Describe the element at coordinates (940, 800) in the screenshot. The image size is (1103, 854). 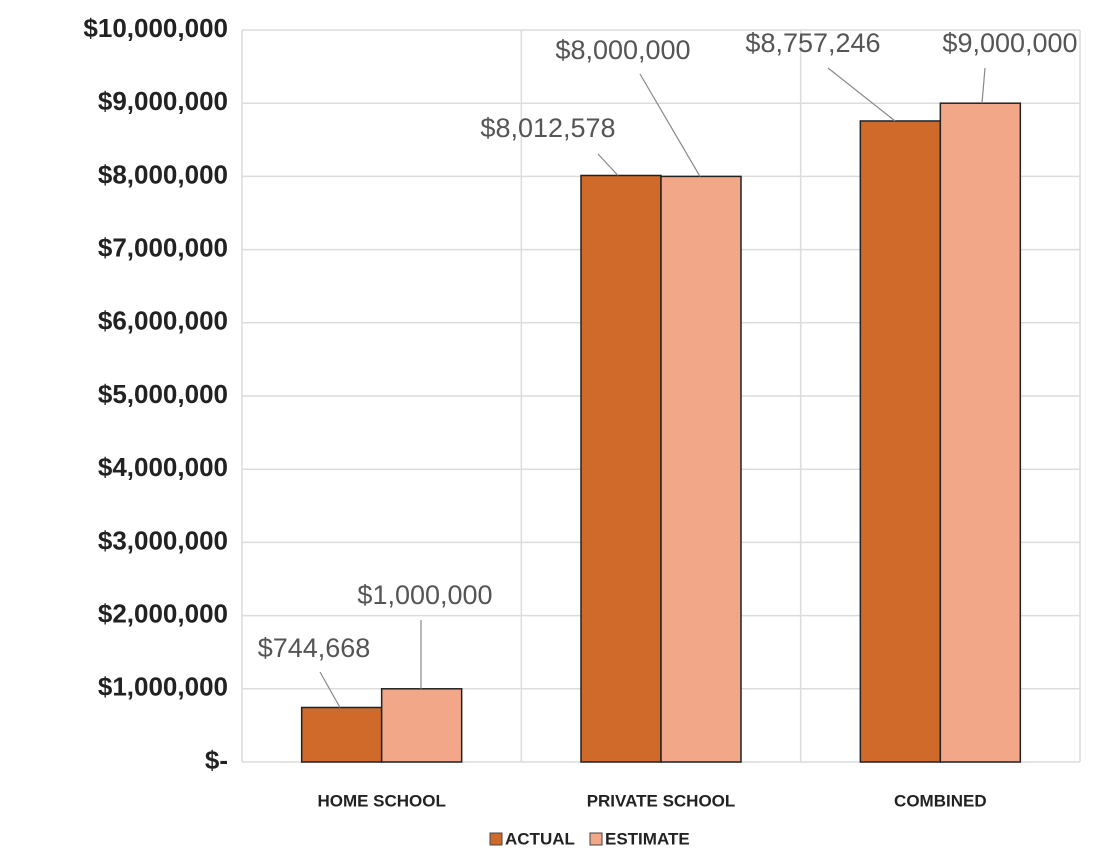
I see `x-tick-label: COMBINED` at that location.